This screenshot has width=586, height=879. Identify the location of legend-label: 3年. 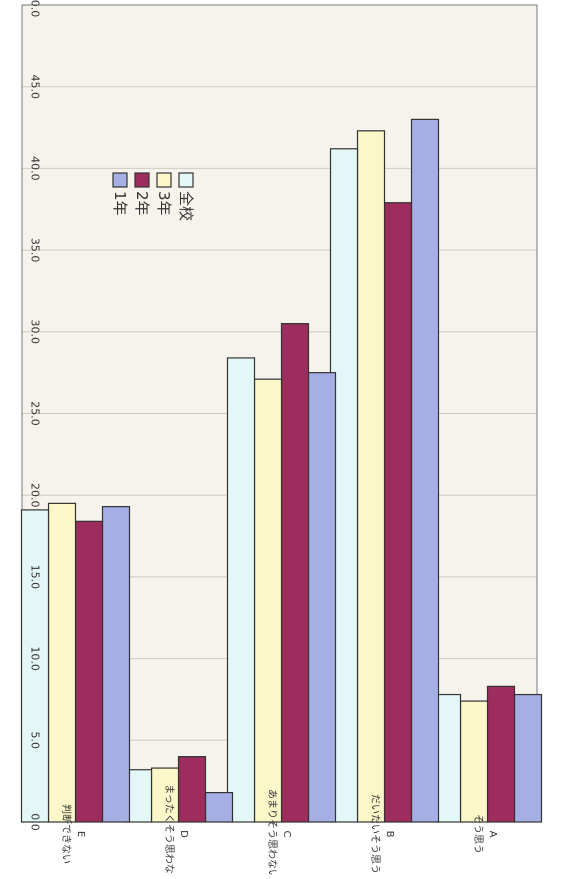
(164, 203).